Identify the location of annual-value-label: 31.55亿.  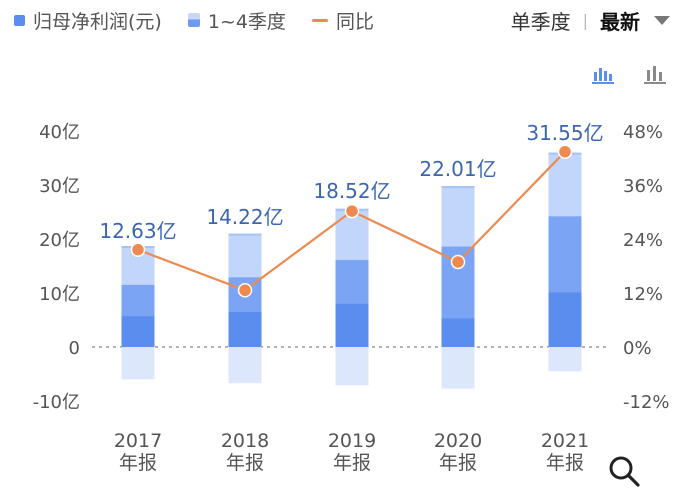
(564, 133).